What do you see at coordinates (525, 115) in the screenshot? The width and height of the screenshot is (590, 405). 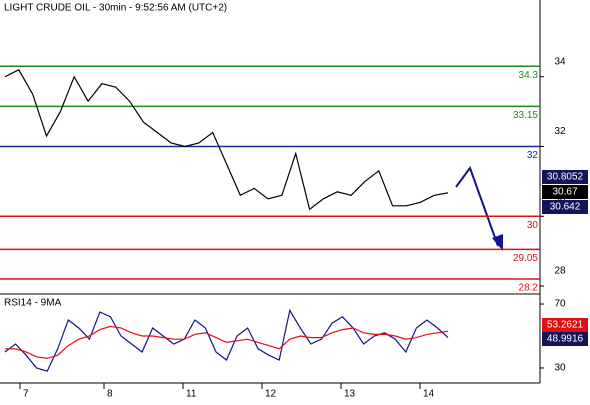 I see `level-label: 33.15` at bounding box center [525, 115].